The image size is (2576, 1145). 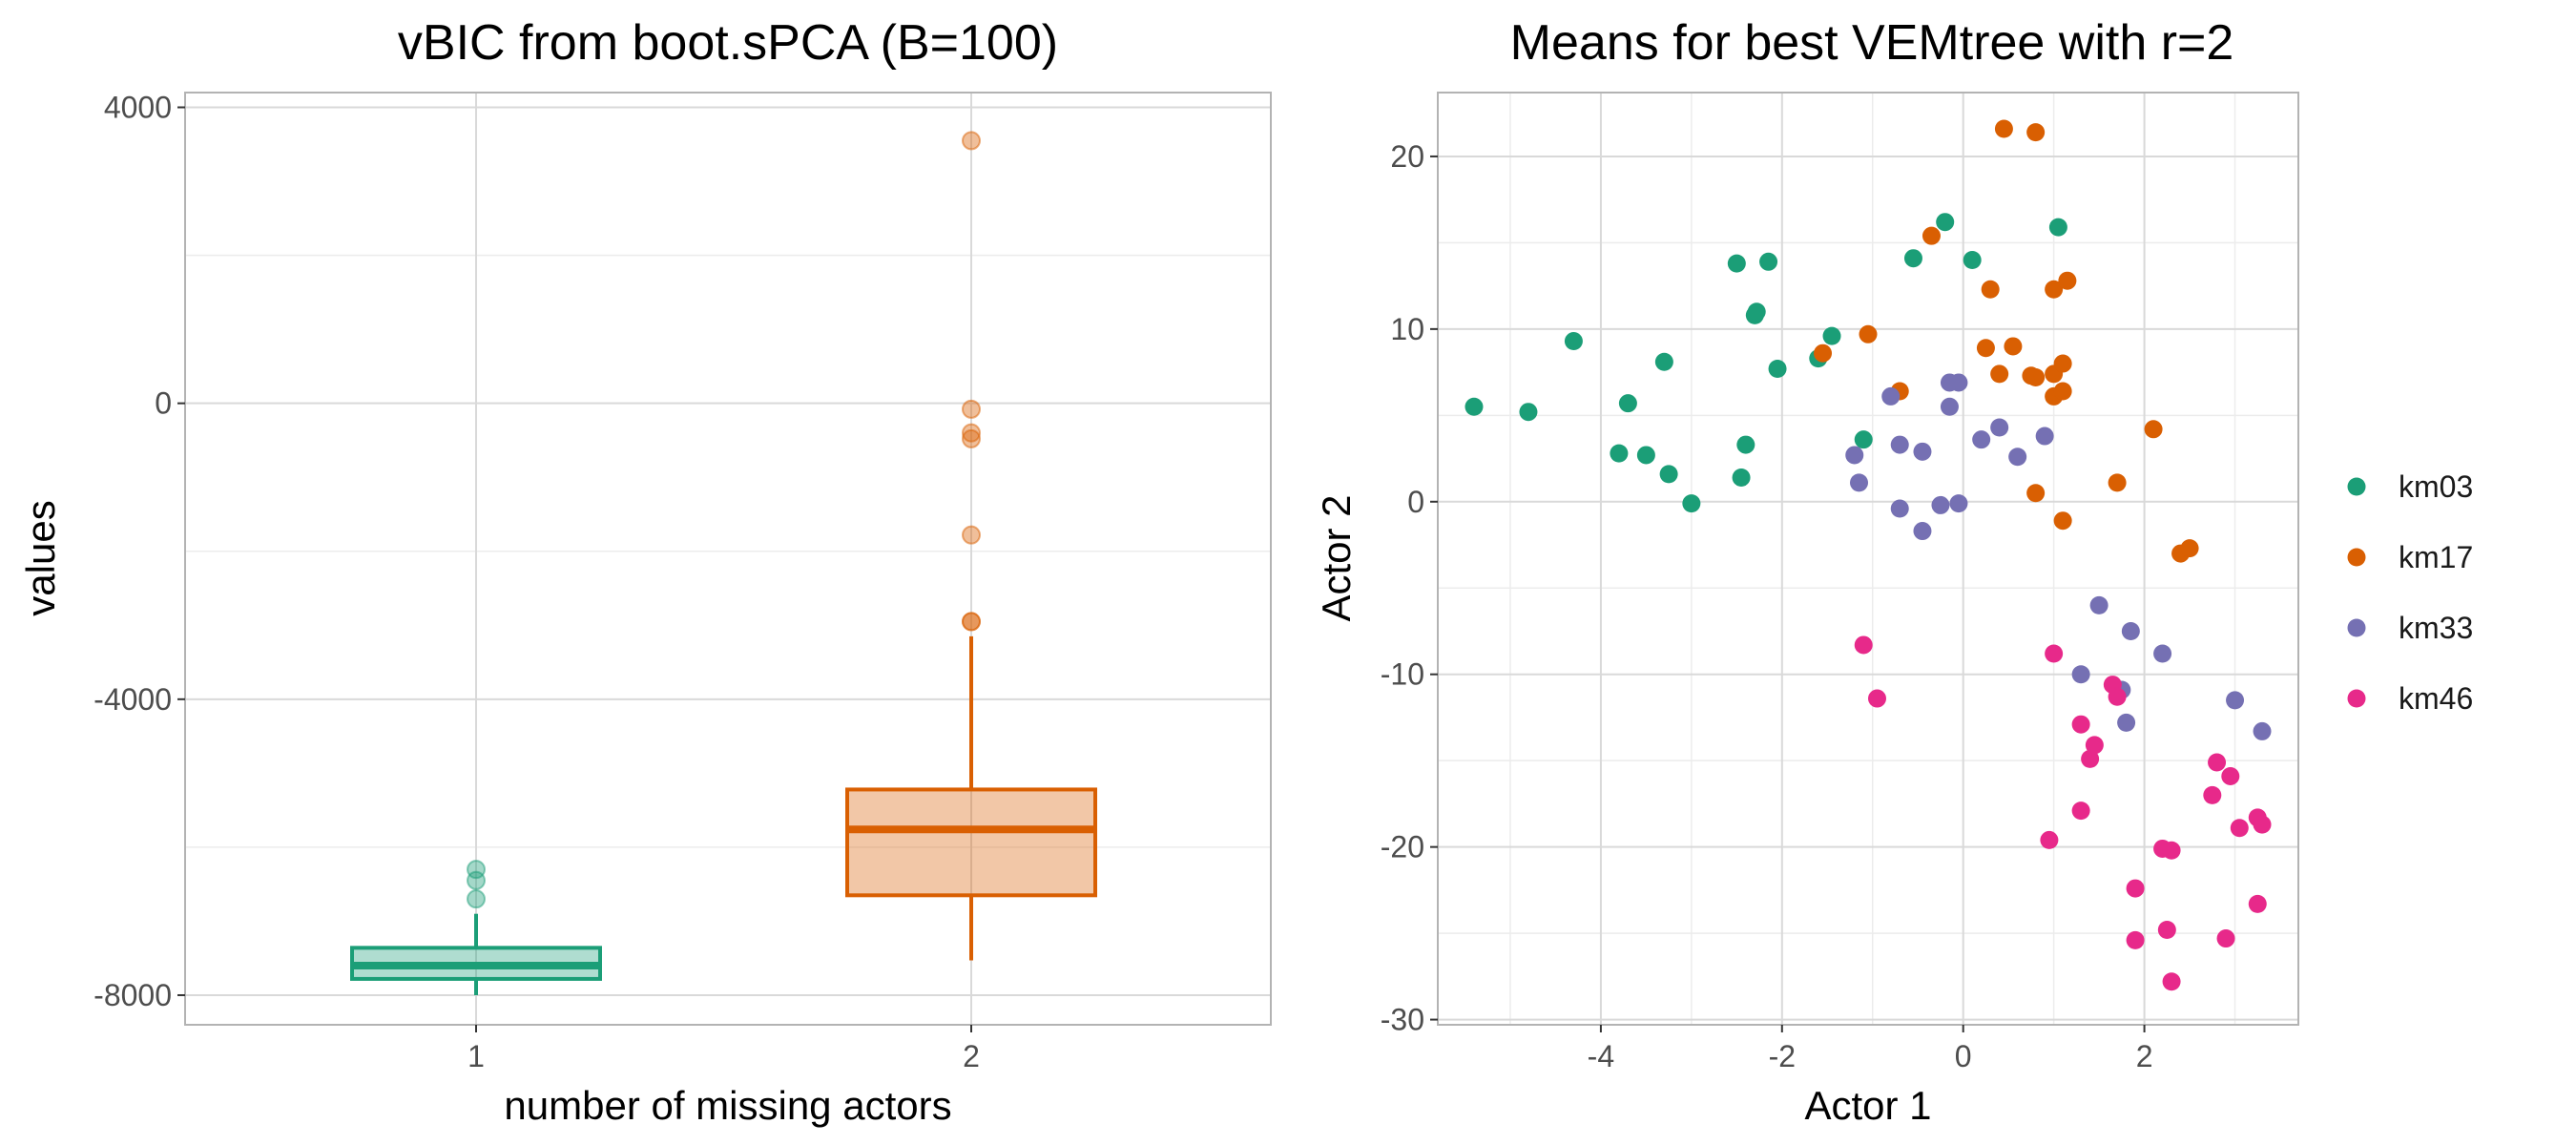 What do you see at coordinates (40, 557) in the screenshot?
I see `boxplot-y-axis-label: values` at bounding box center [40, 557].